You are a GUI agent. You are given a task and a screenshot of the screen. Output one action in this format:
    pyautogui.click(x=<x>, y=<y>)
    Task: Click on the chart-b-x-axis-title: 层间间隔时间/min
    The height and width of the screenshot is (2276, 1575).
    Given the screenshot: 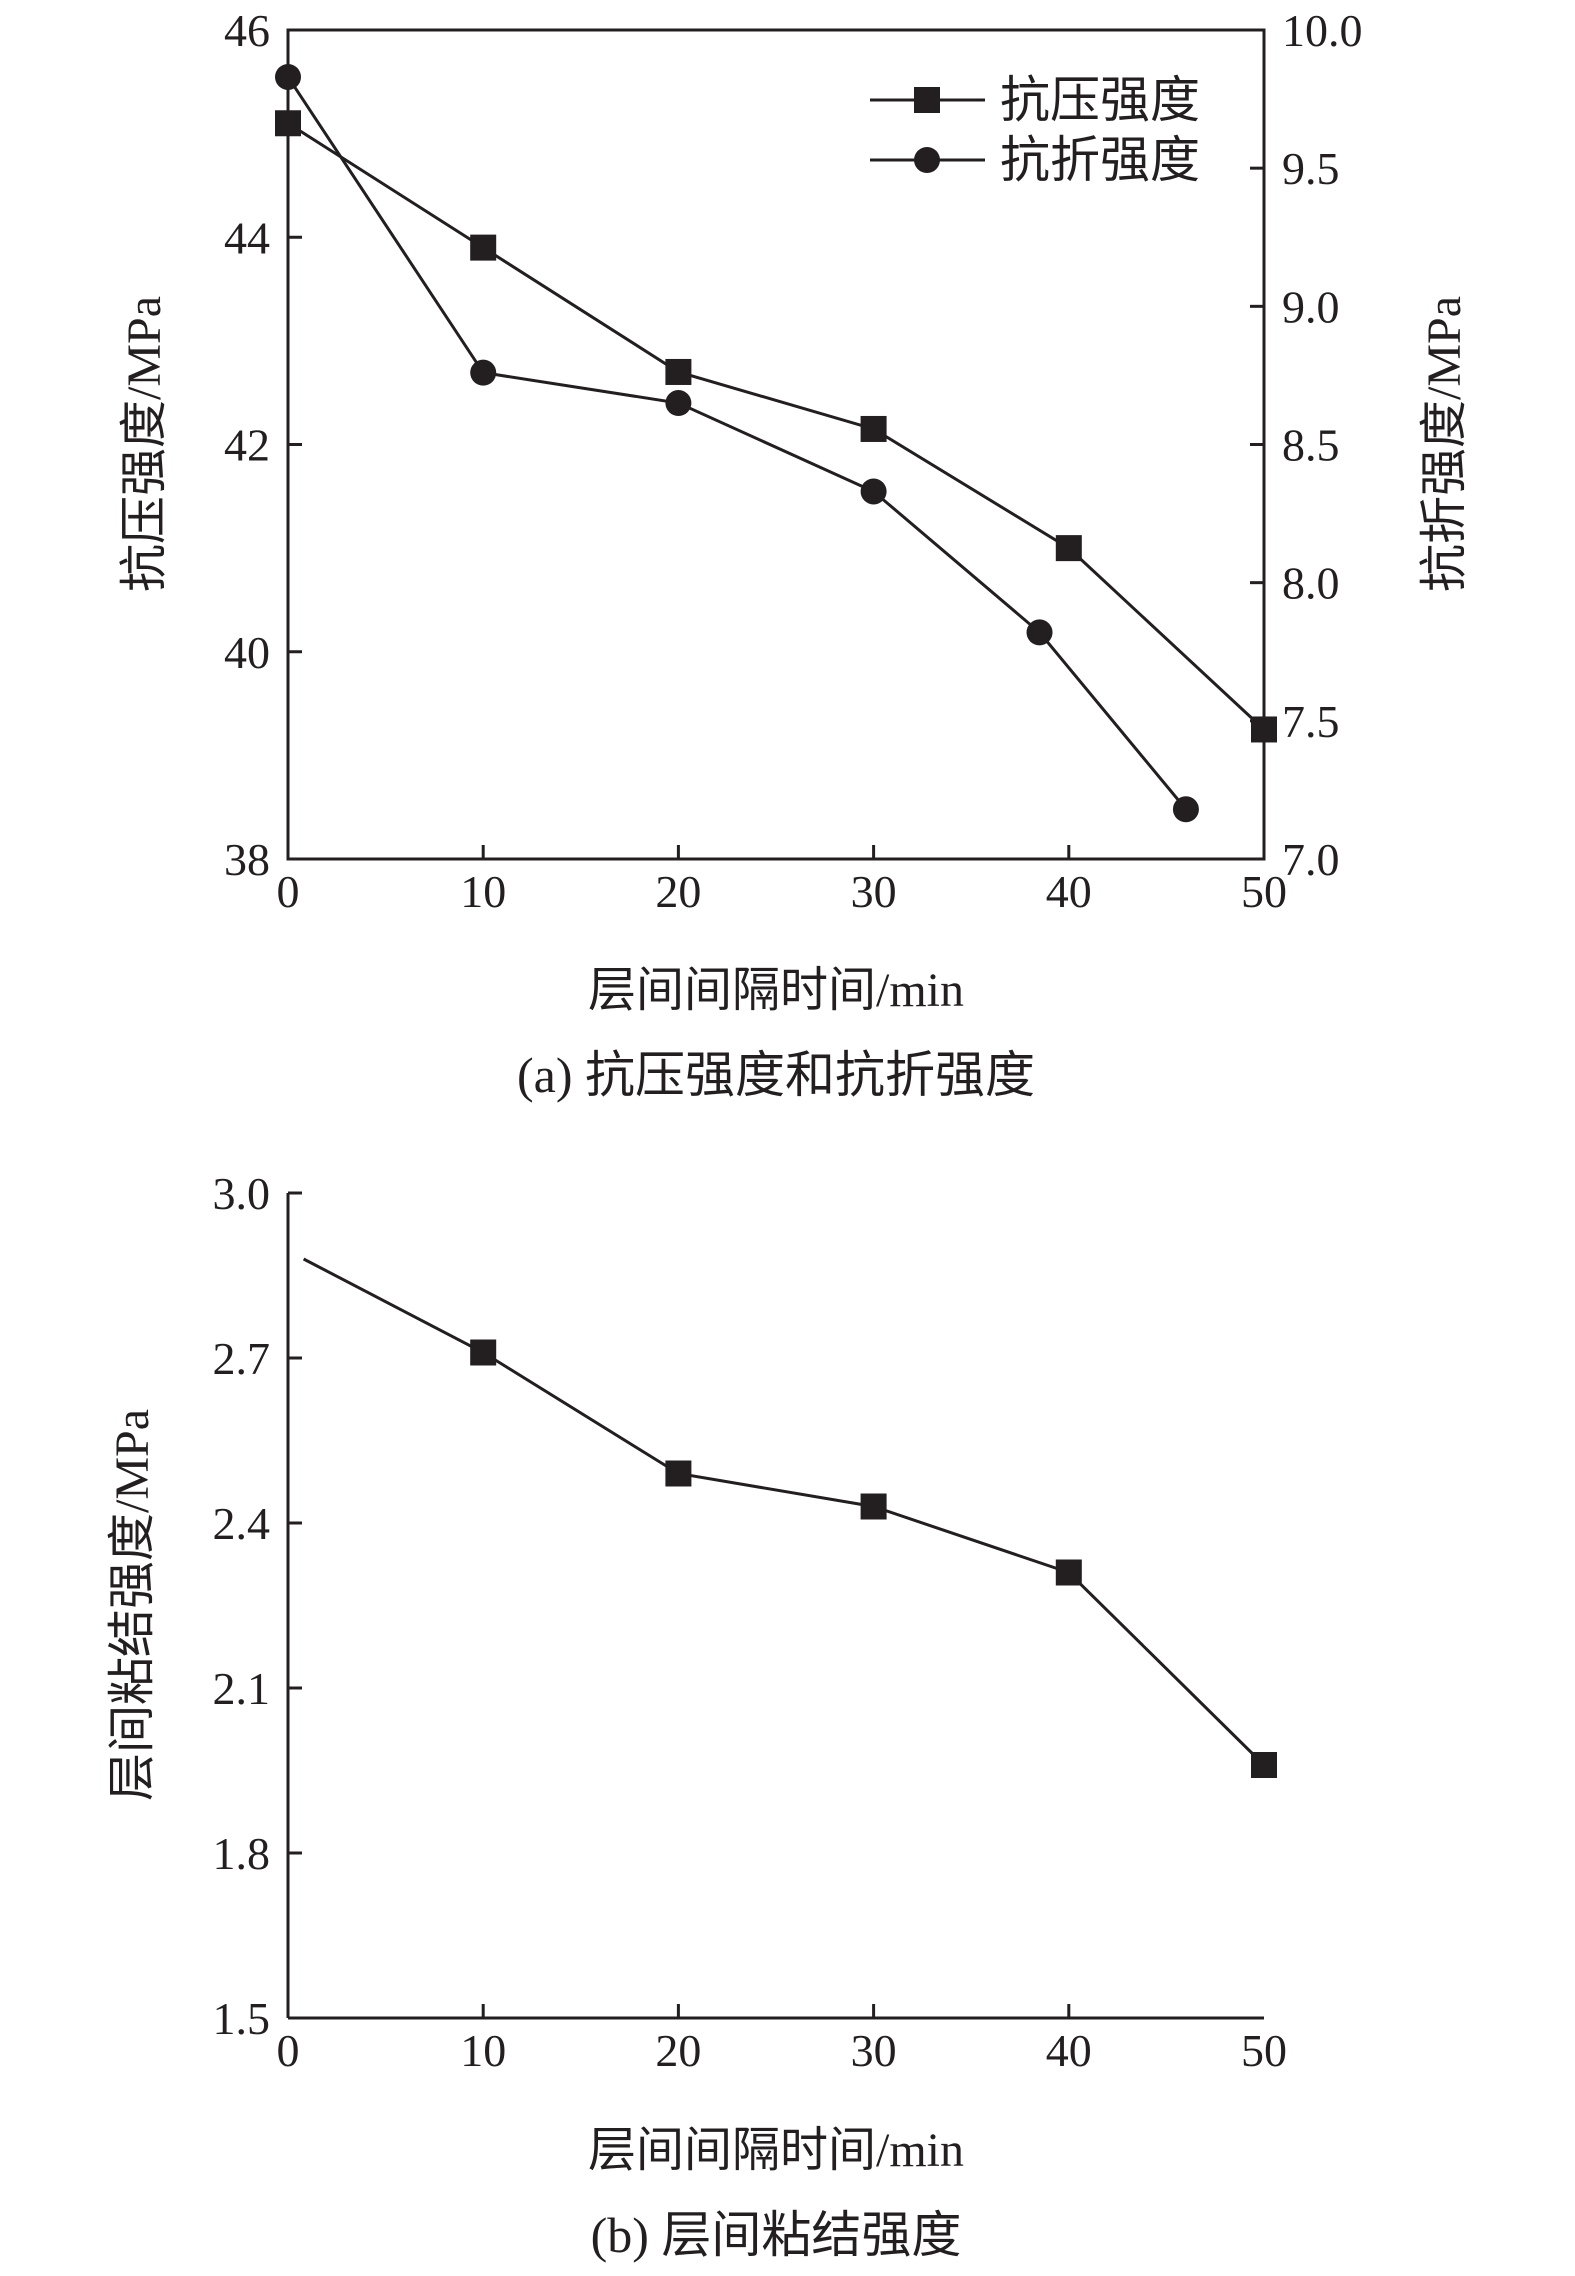 What is the action you would take?
    pyautogui.click(x=776, y=2150)
    